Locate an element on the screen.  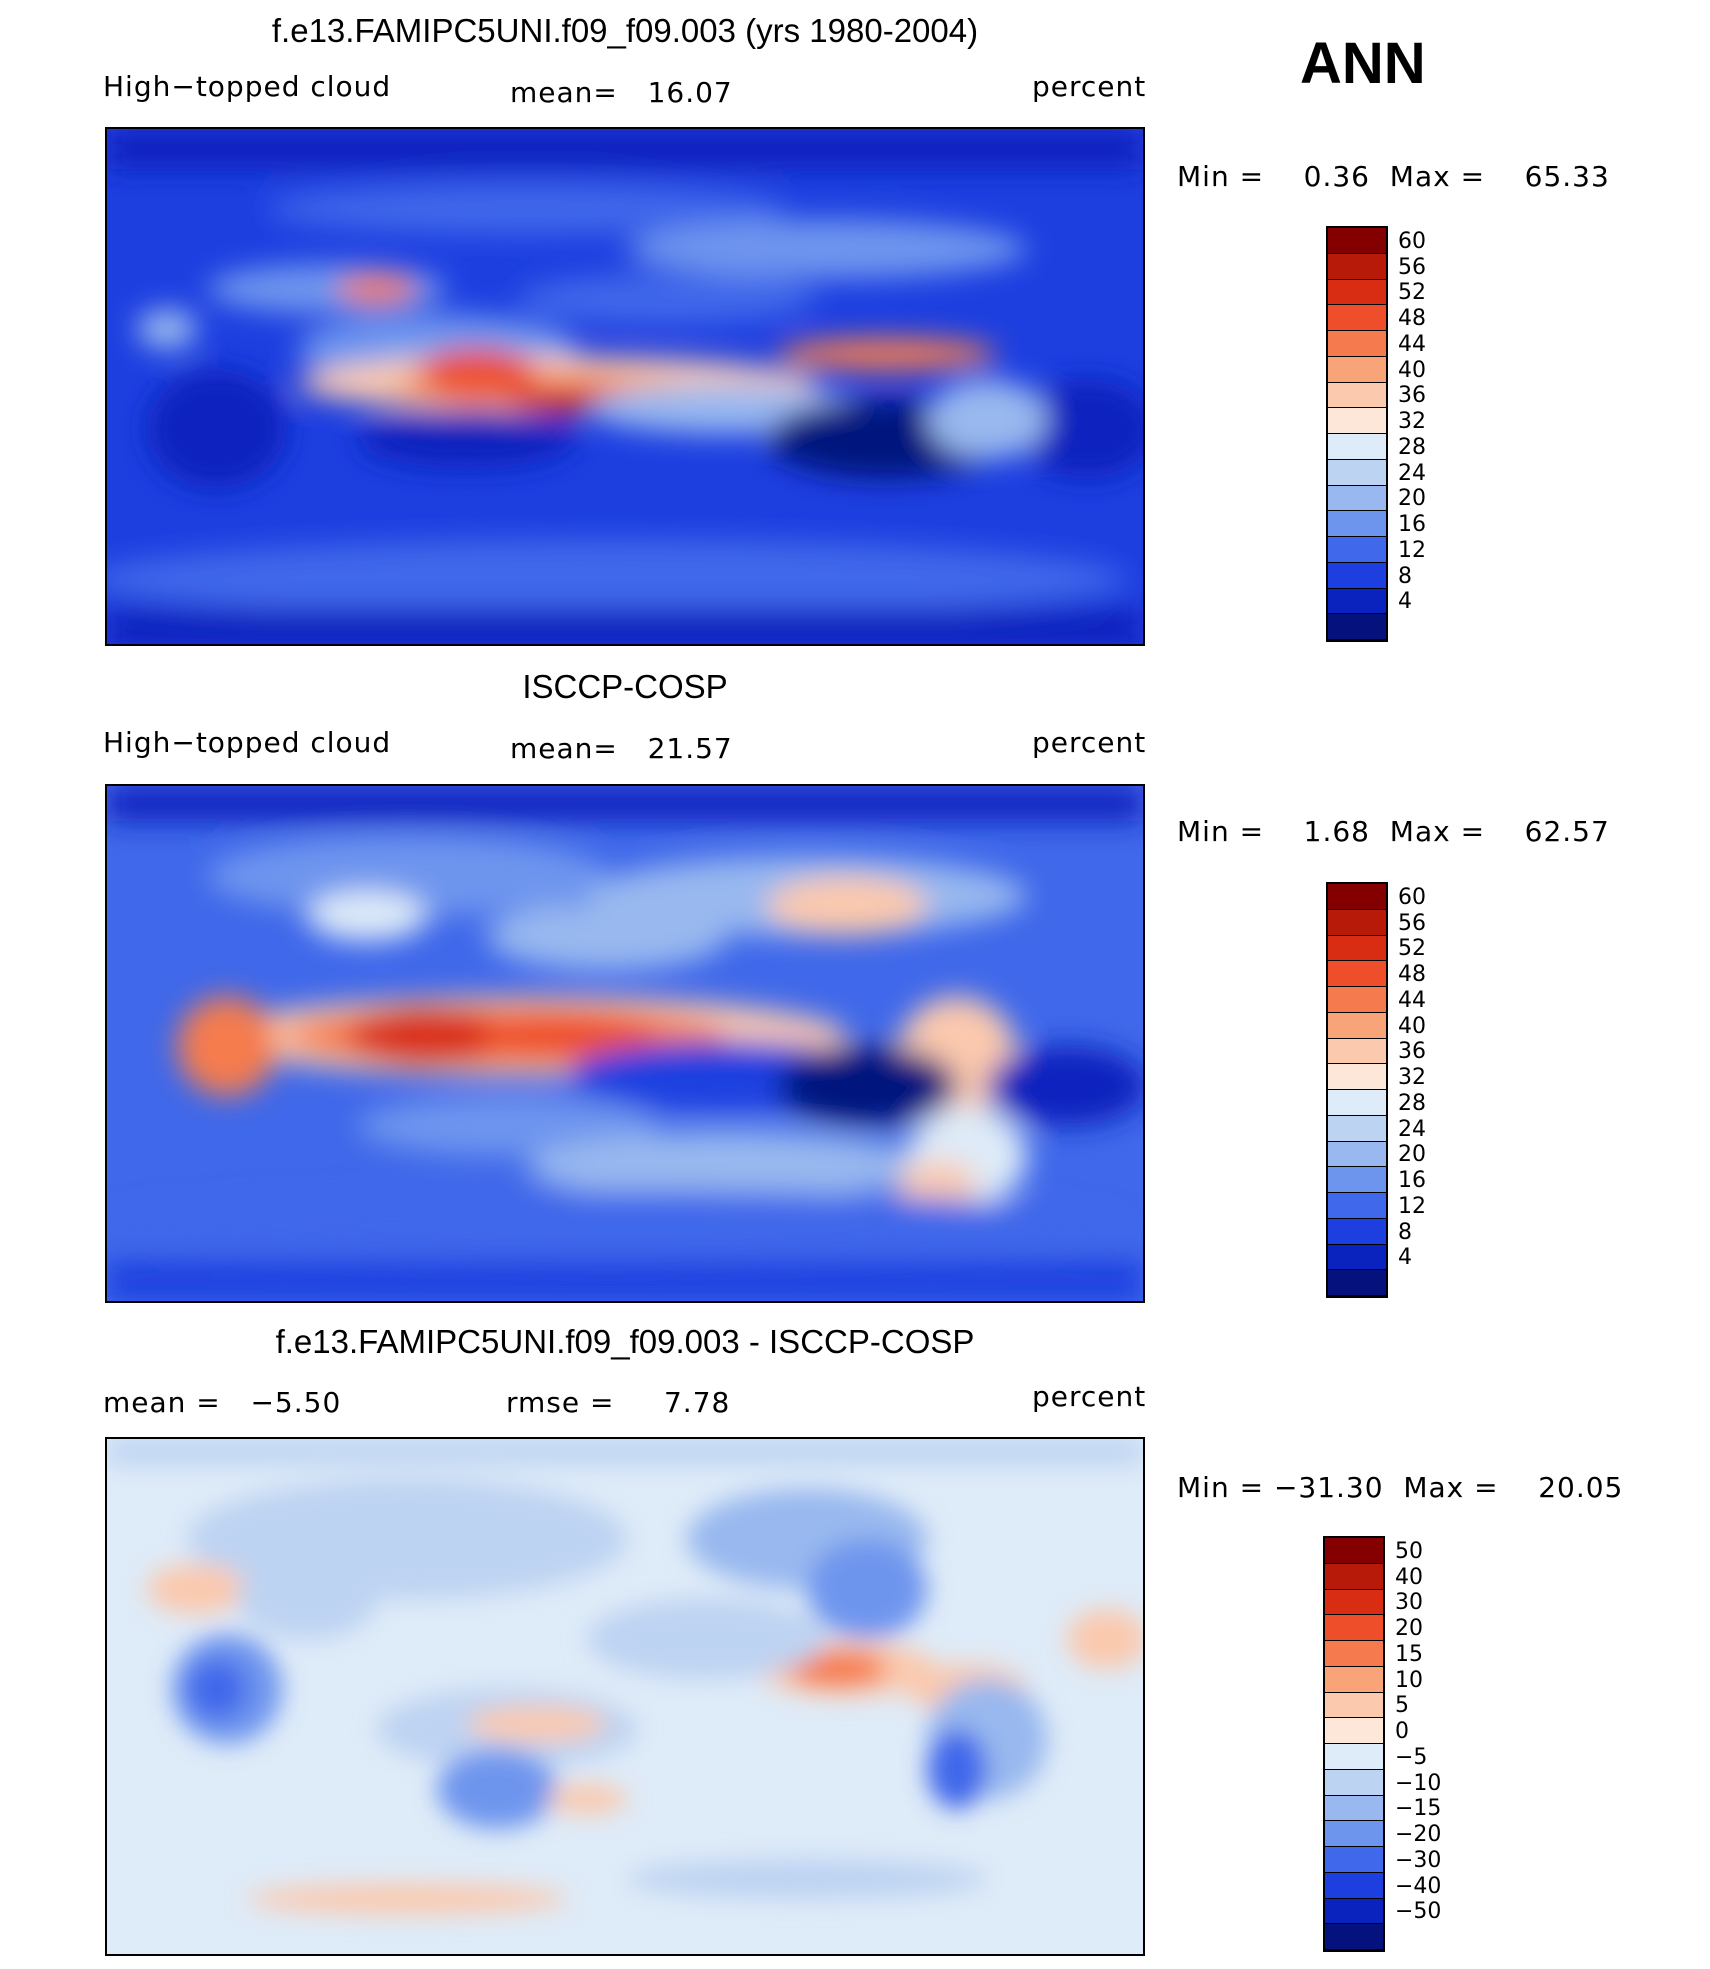
colorbar-tick-label: 50 is located at coordinates (1409, 1551).